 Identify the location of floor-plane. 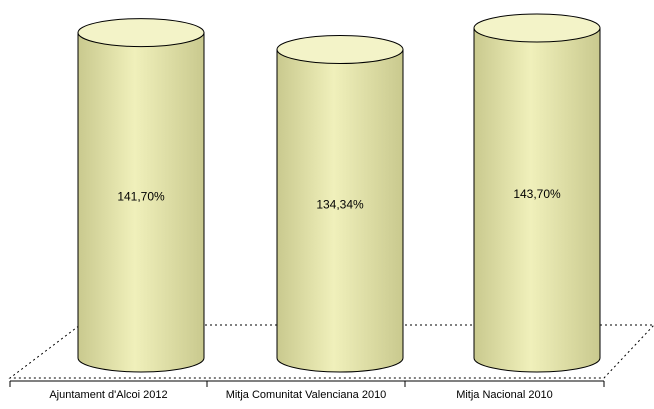
(331, 351).